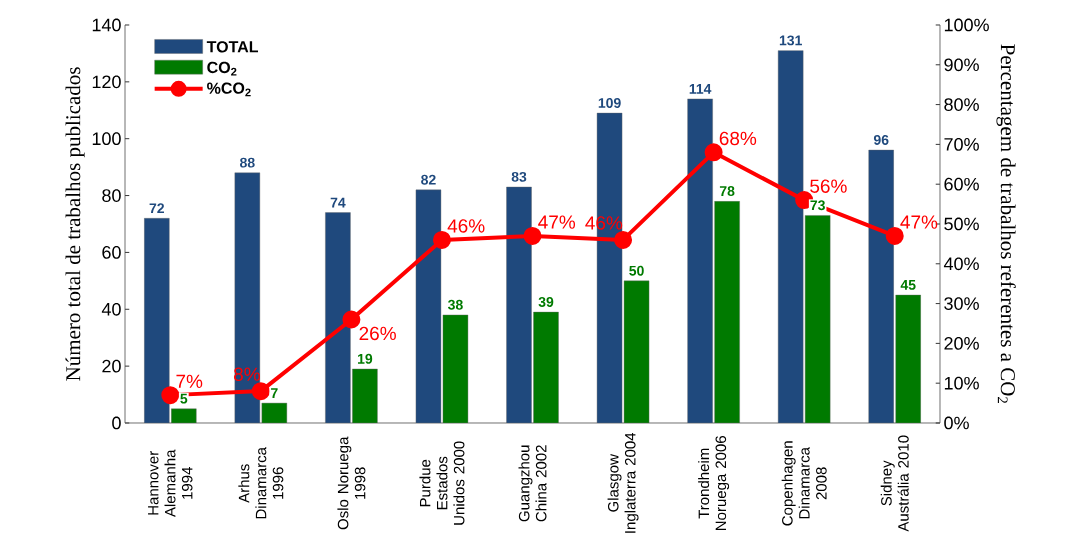 This screenshot has height=553, width=1083. I want to click on y2-tick-label: 30%, so click(961, 303).